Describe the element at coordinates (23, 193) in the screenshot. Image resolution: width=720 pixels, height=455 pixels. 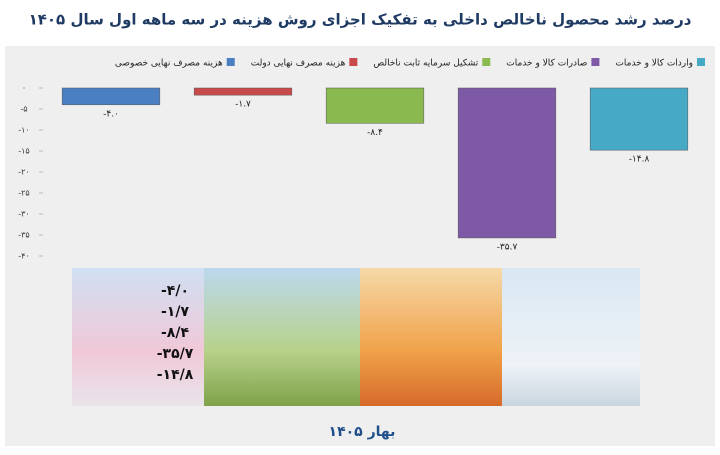
I see `y-tick-label: -۲۵` at that location.